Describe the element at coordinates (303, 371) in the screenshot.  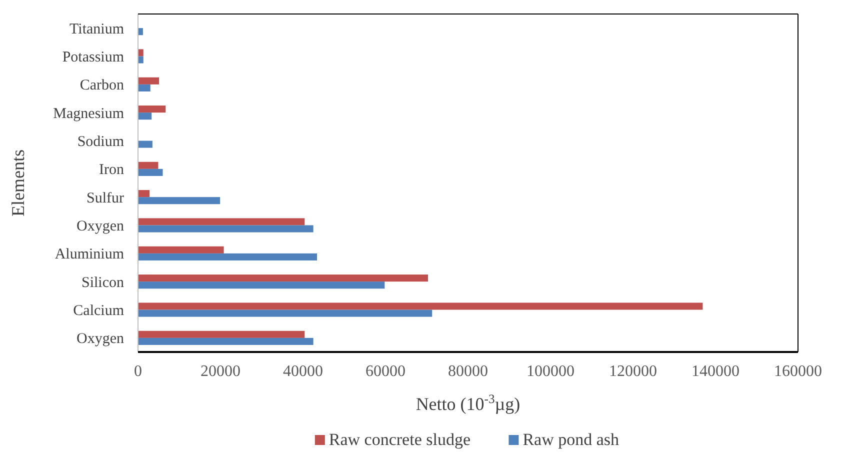
I see `x-tick-label: 40000` at that location.